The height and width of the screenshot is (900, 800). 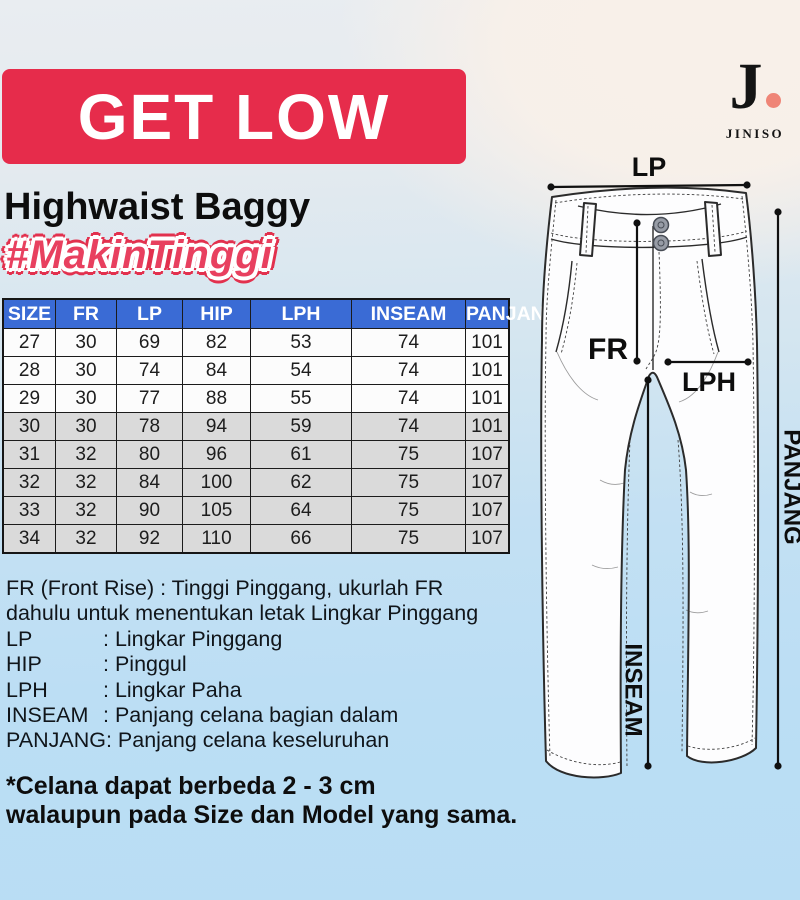 What do you see at coordinates (149, 539) in the screenshot?
I see `cell-lp: 92` at bounding box center [149, 539].